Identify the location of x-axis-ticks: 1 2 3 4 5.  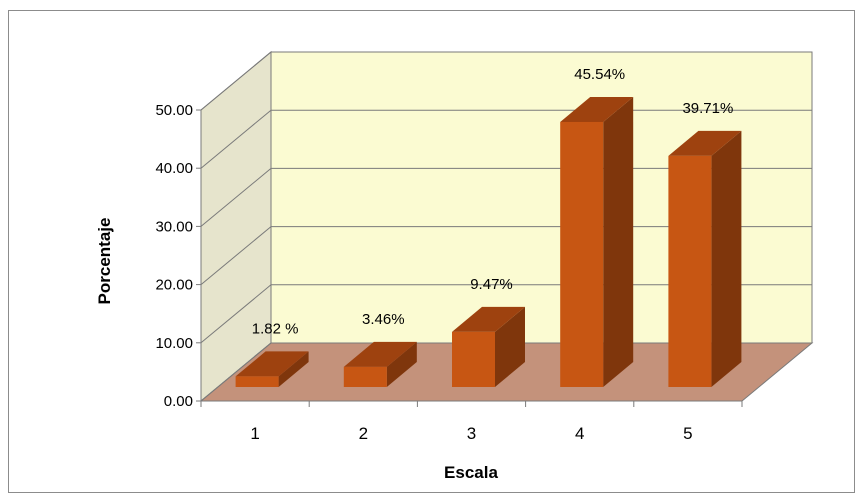
(471, 433).